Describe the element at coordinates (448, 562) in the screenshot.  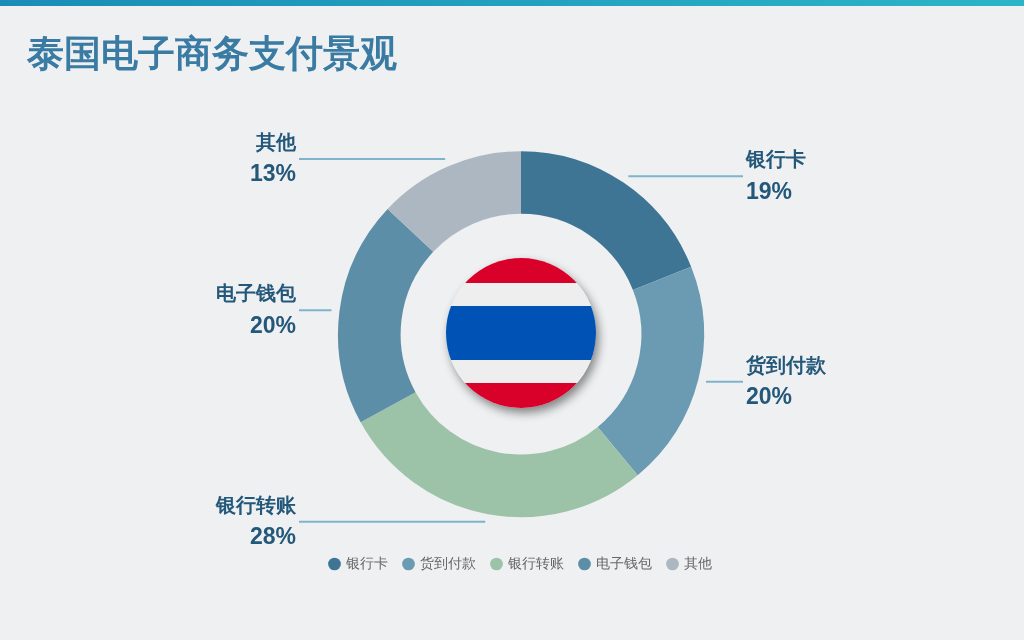
I see `legend-label: 货到付款` at that location.